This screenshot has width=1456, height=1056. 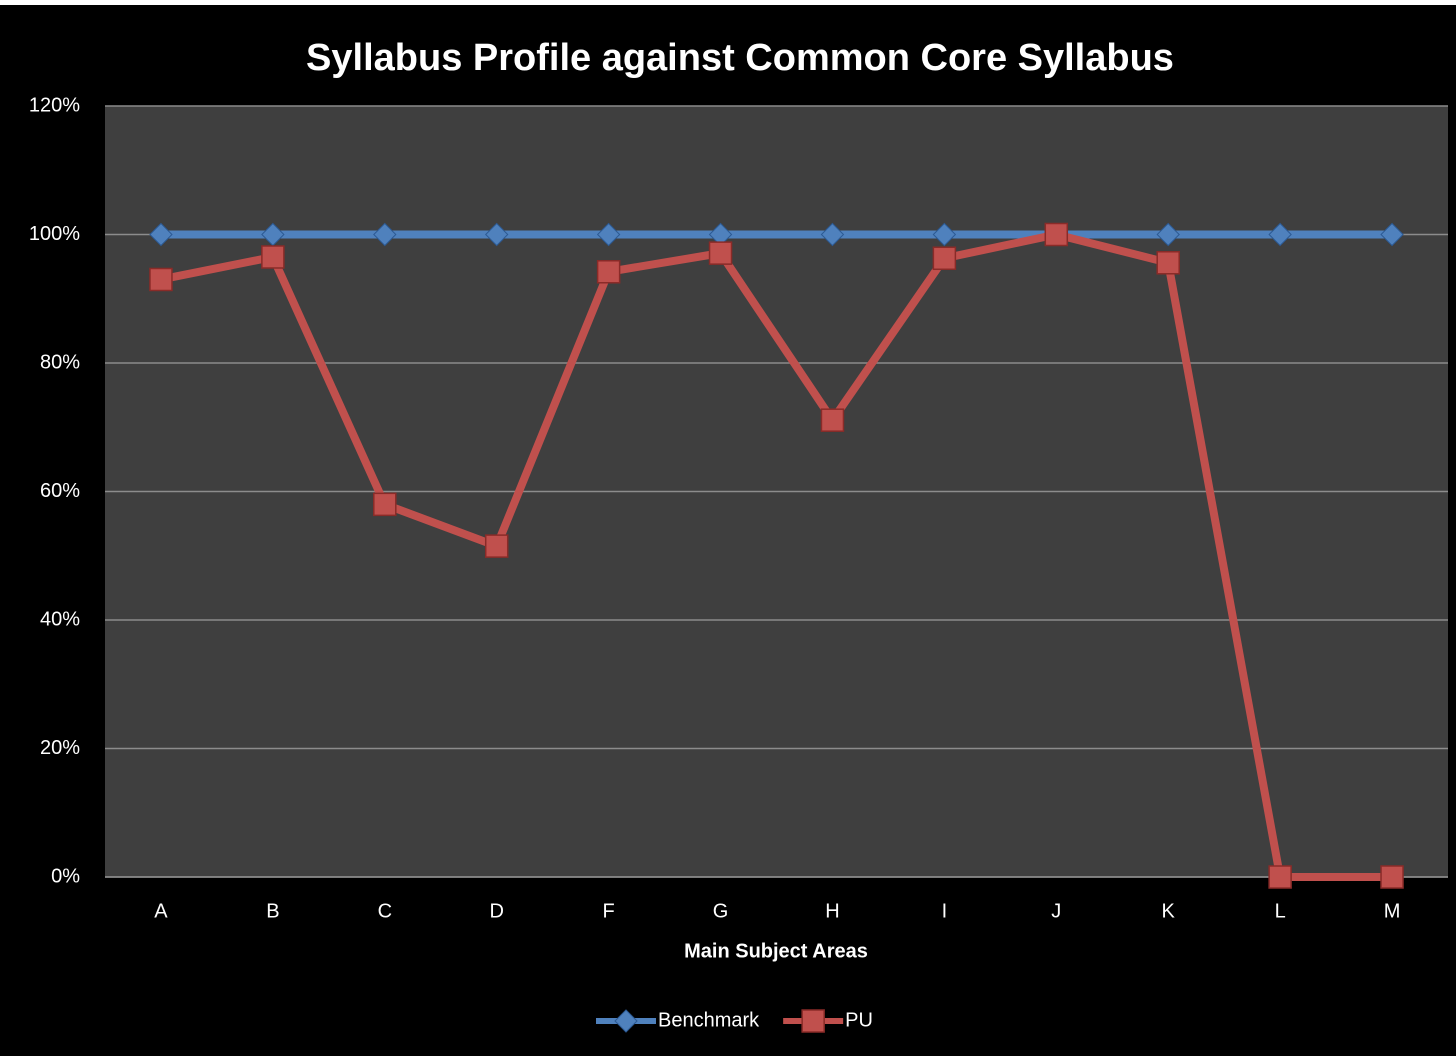 What do you see at coordinates (776, 951) in the screenshot?
I see `x-axis-title: Main Subject Areas` at bounding box center [776, 951].